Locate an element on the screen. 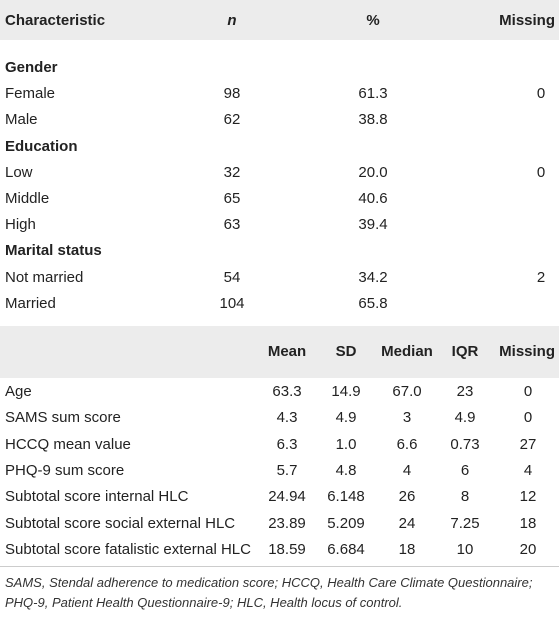 This screenshot has width=559, height=624. cell-value: 6.684 is located at coordinates (346, 549).